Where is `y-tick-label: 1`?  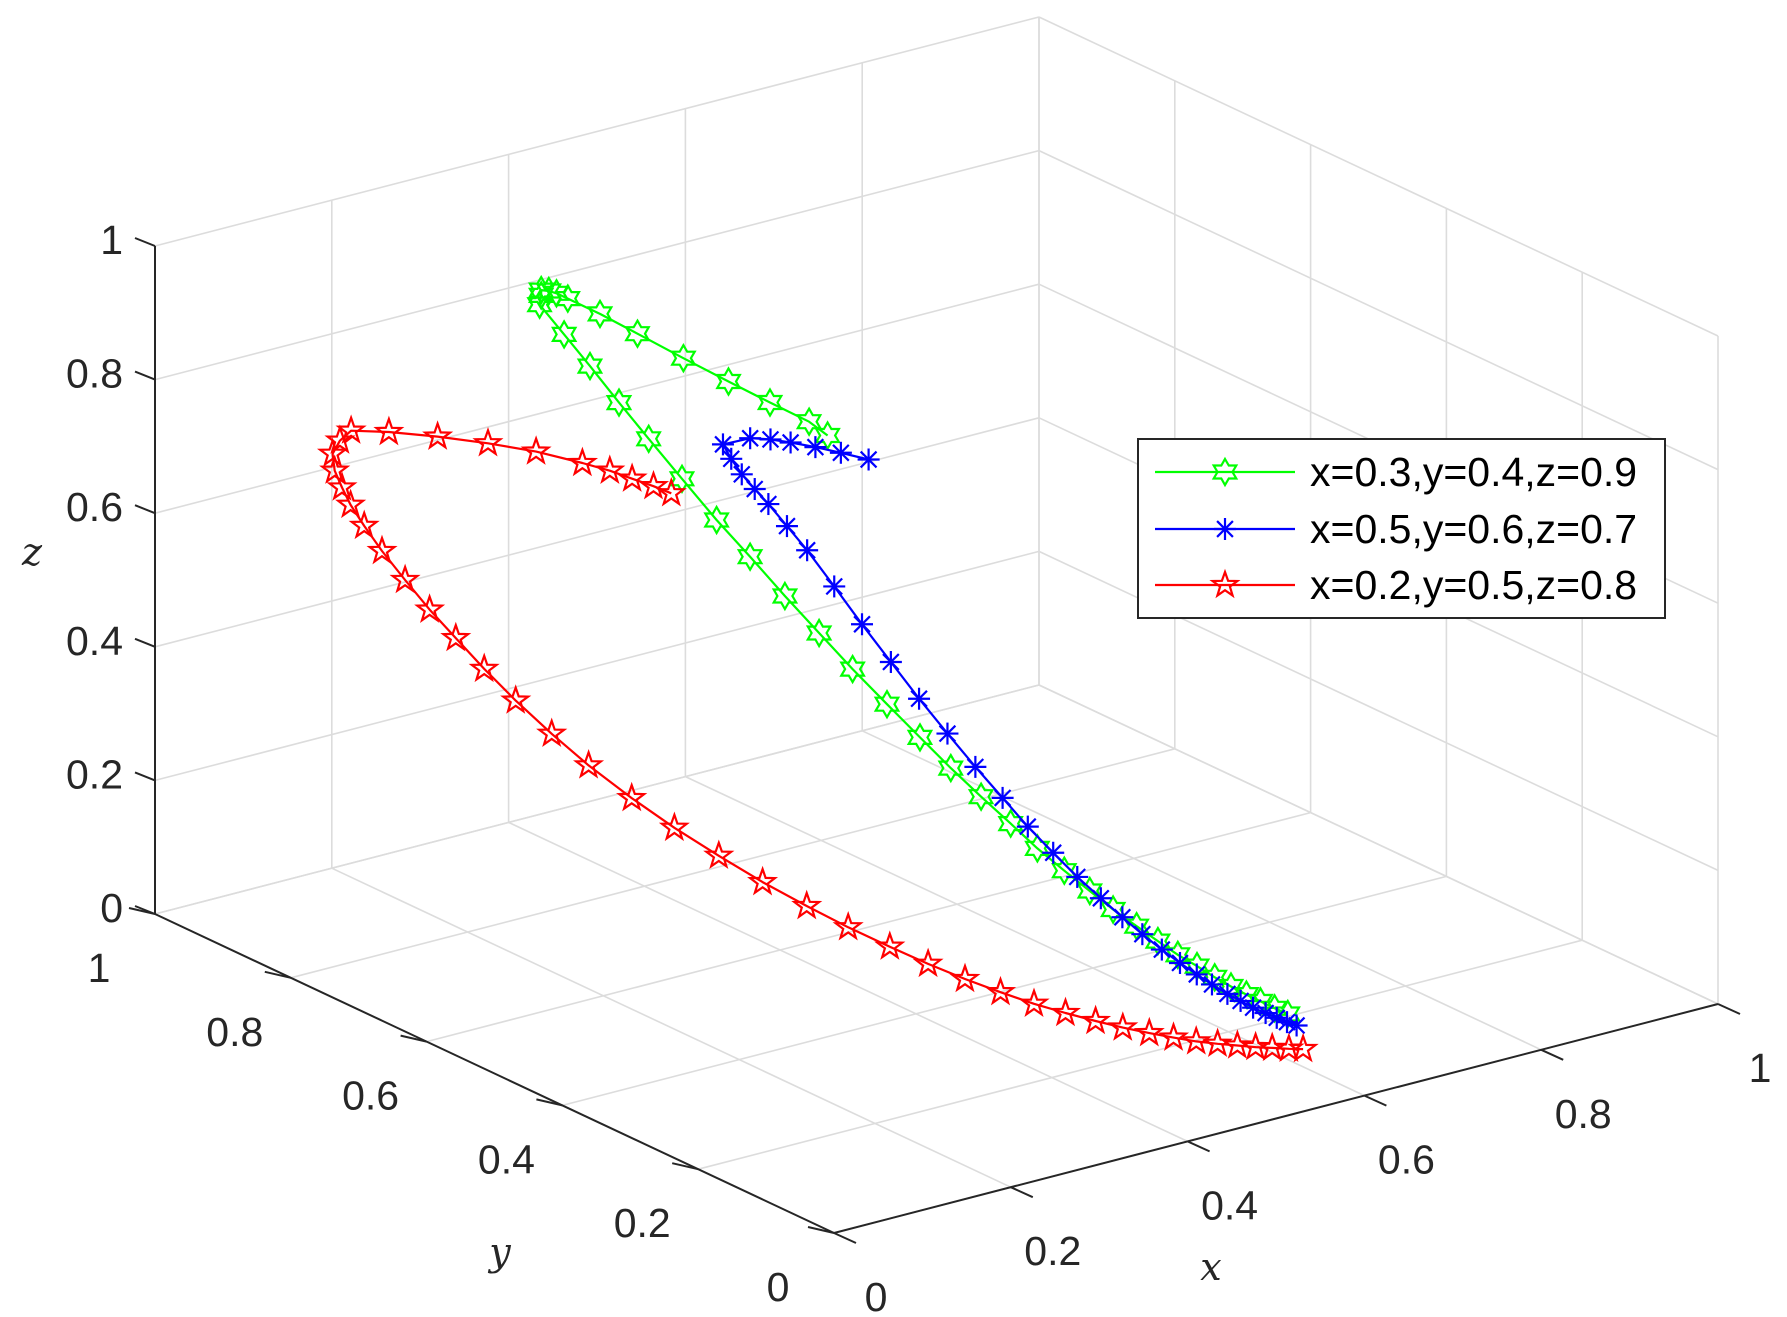 y-tick-label: 1 is located at coordinates (99, 968).